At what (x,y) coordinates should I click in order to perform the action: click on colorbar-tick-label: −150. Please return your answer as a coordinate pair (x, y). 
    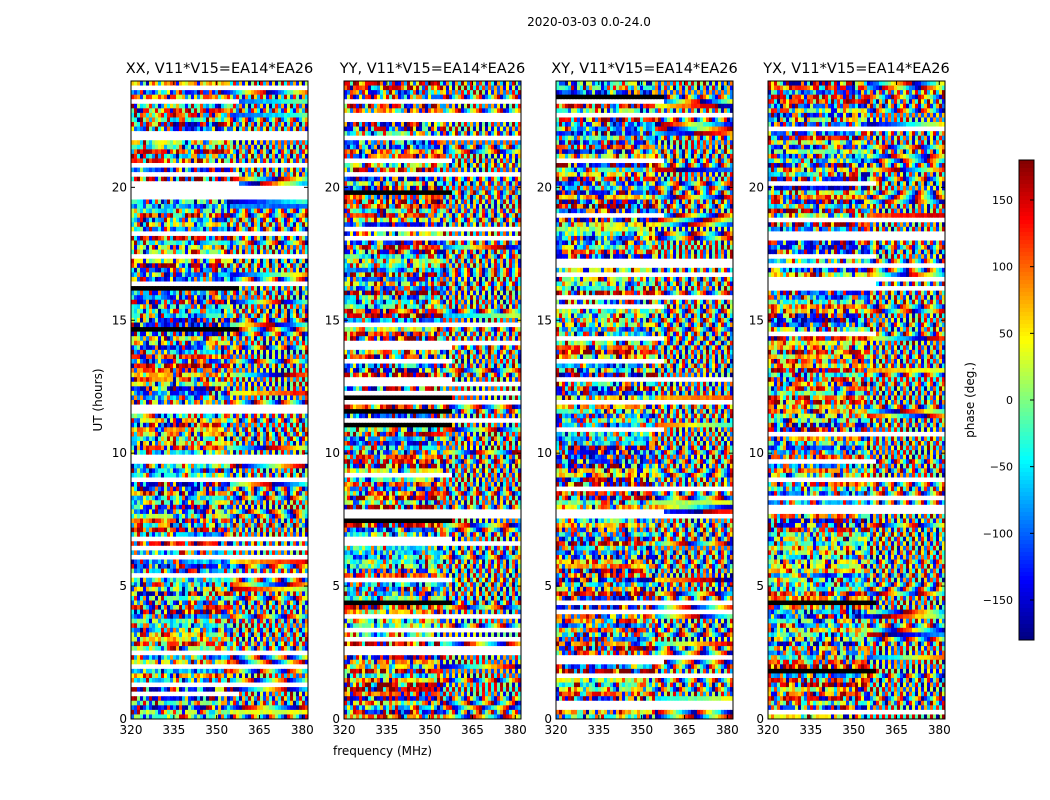
    Looking at the image, I should click on (998, 600).